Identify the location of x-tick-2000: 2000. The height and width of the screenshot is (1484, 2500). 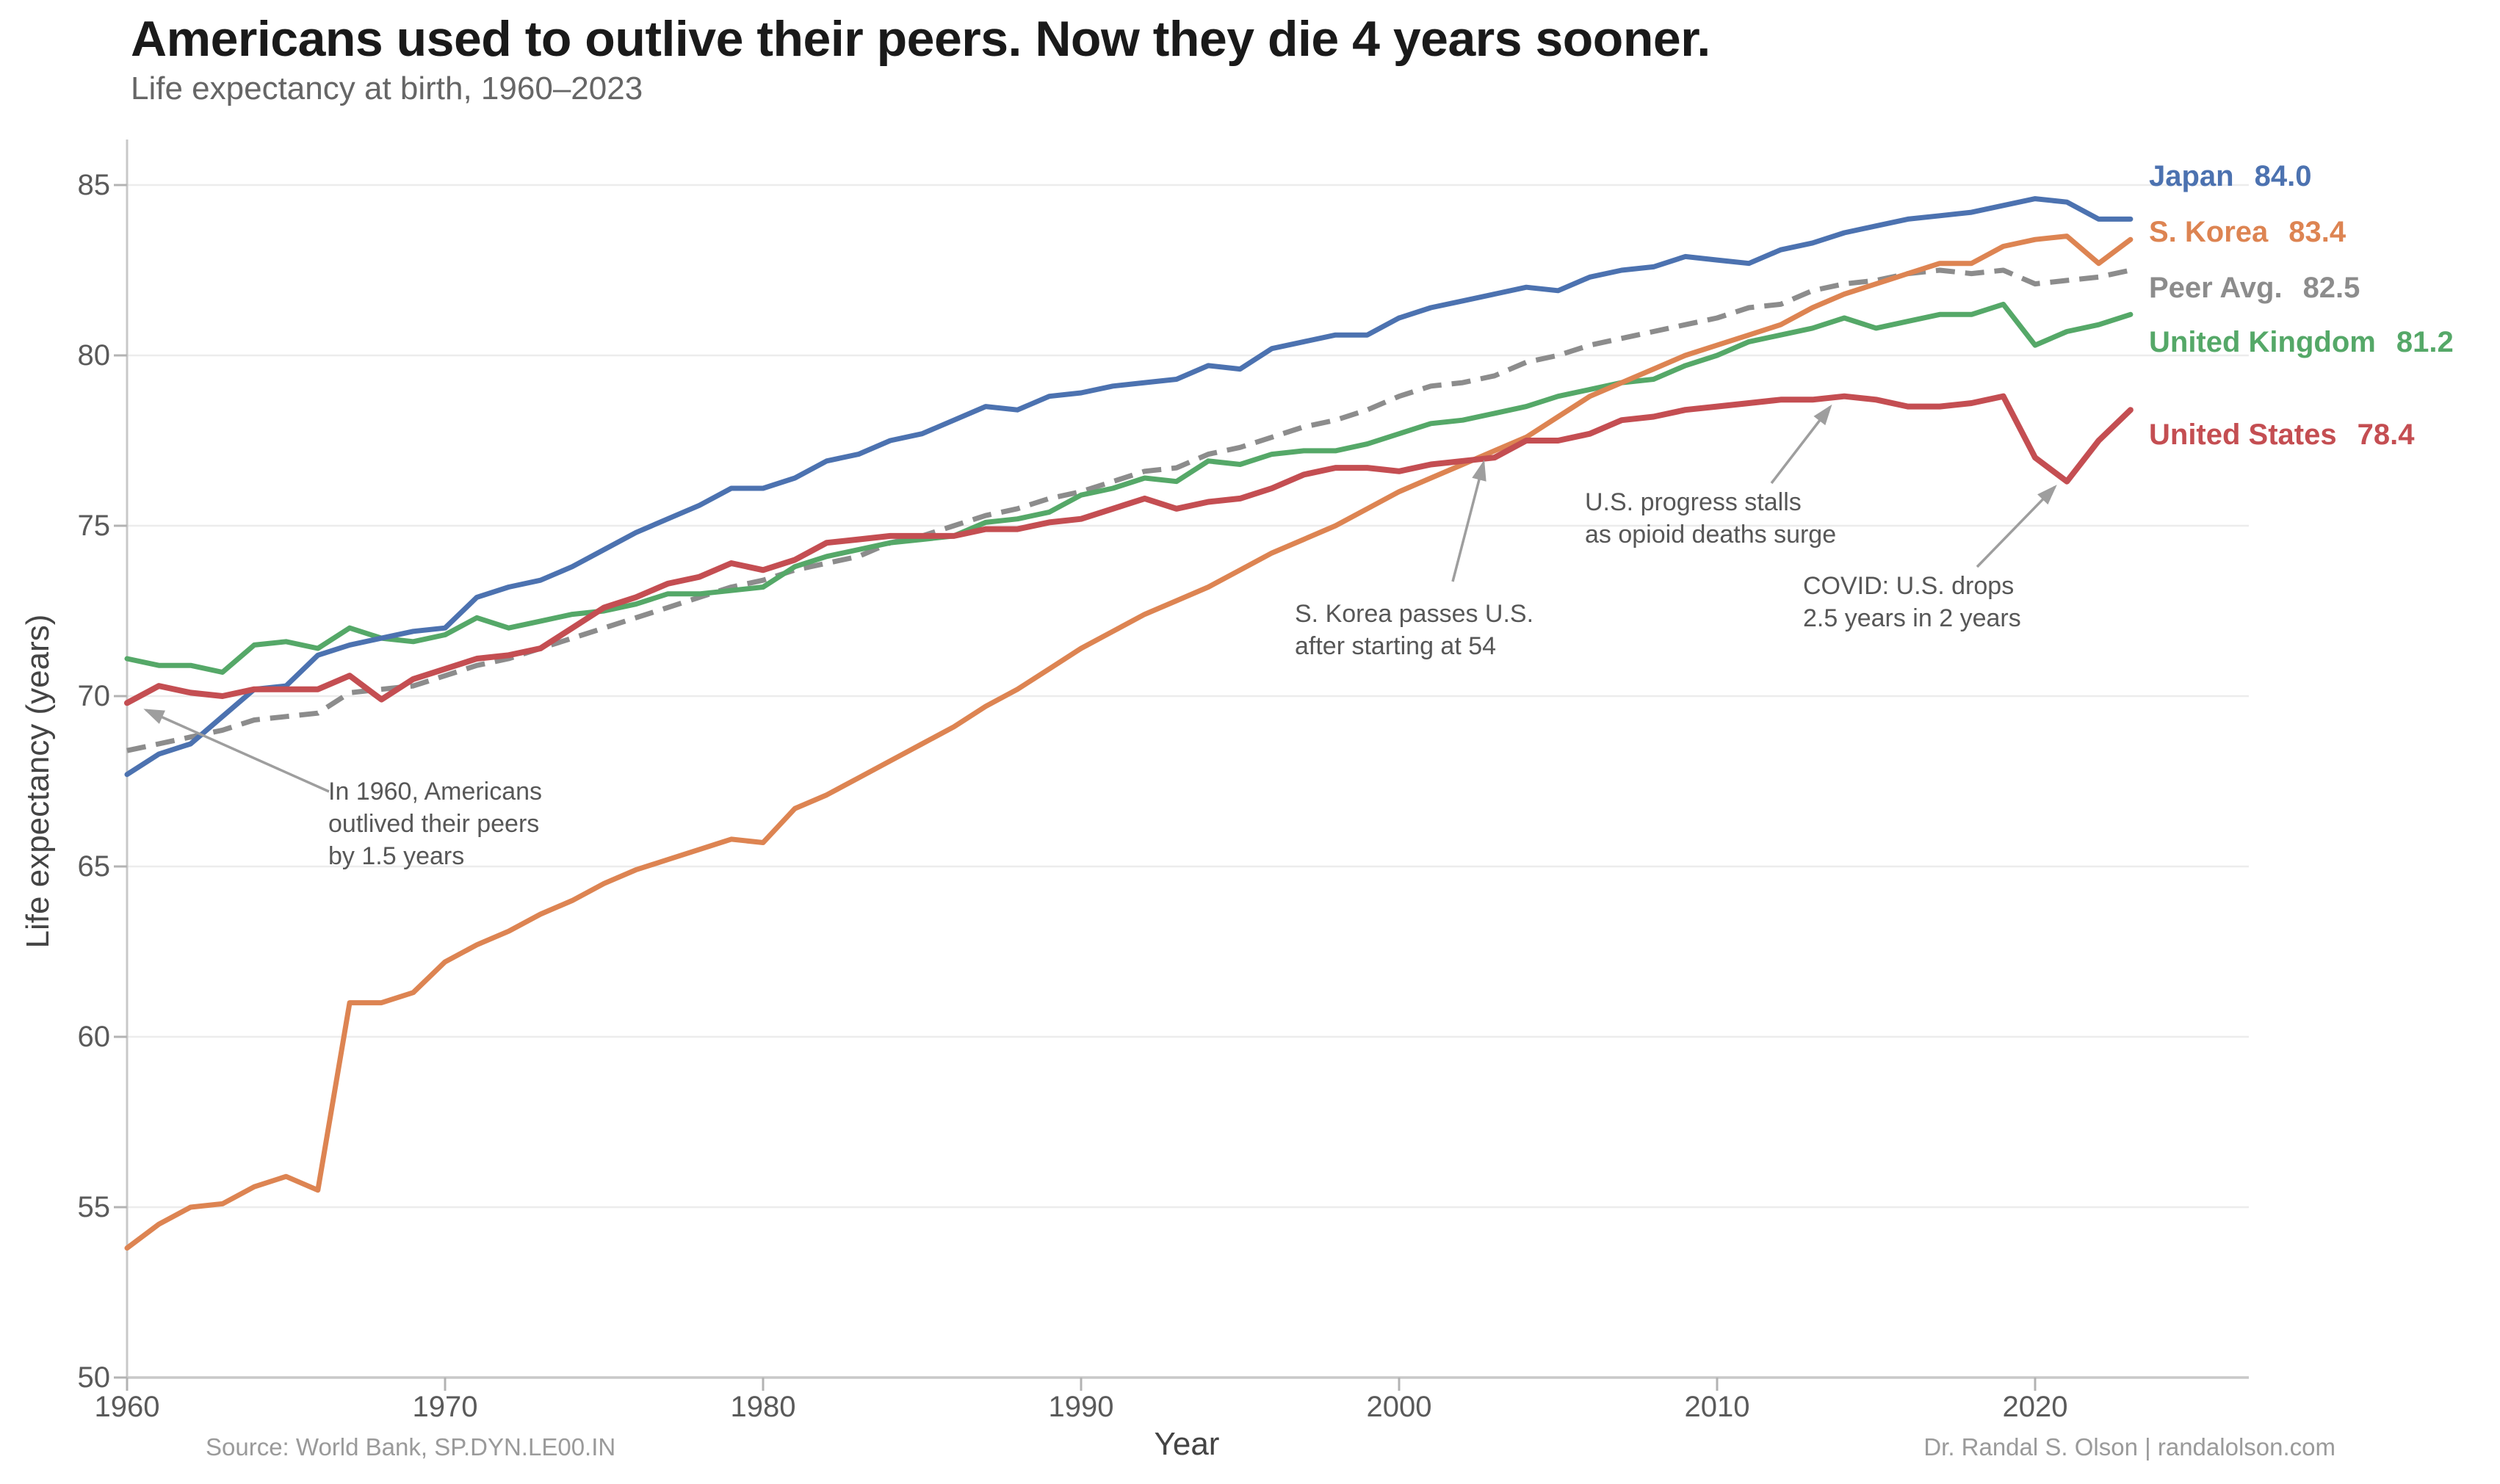
(1399, 1407).